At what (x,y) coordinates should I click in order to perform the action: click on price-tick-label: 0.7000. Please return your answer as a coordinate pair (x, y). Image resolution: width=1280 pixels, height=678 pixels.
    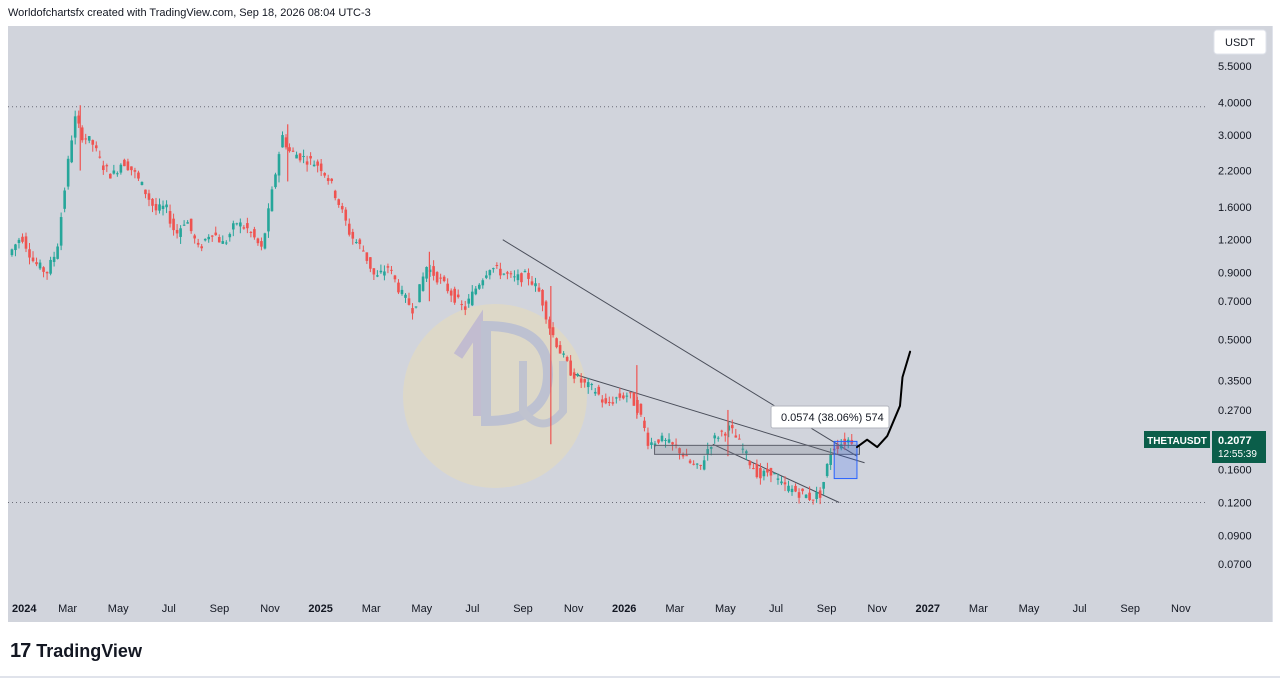
    Looking at the image, I should click on (1235, 302).